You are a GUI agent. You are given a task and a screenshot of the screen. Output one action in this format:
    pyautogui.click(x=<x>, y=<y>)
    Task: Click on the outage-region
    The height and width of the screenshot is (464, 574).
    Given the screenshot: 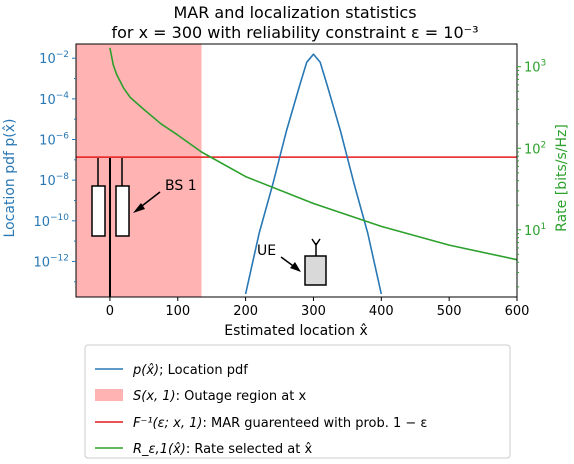 What is the action you would take?
    pyautogui.click(x=139, y=170)
    